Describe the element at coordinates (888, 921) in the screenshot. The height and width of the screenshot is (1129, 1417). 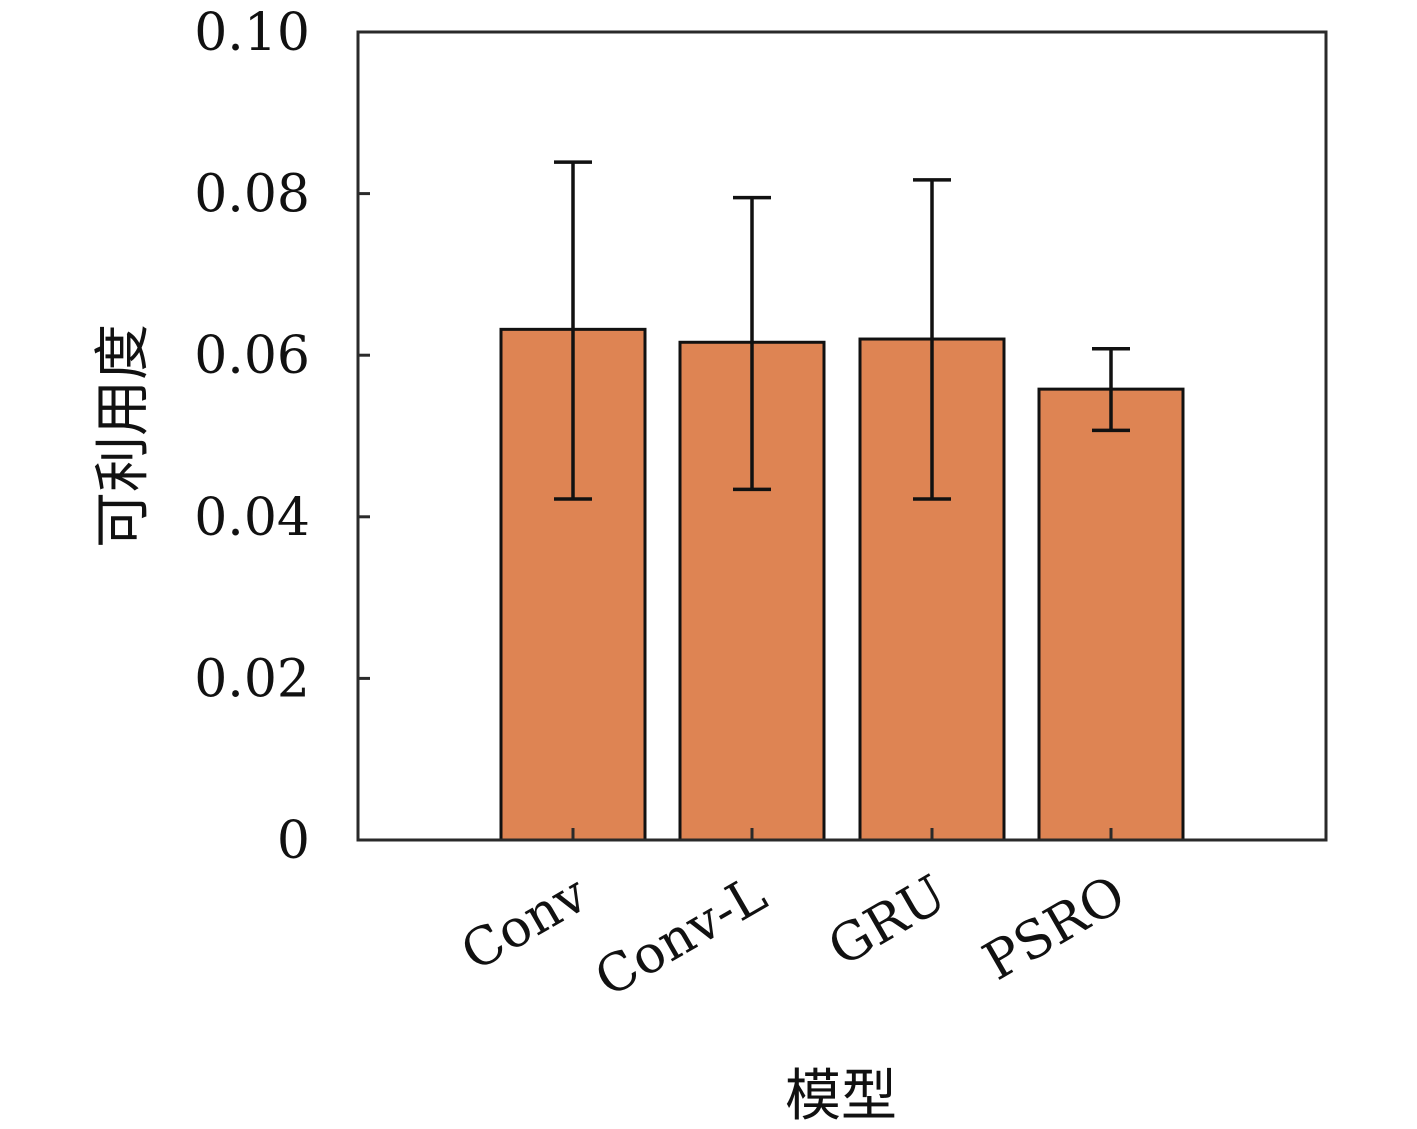
I see `x-tick-label-gru: GRU` at that location.